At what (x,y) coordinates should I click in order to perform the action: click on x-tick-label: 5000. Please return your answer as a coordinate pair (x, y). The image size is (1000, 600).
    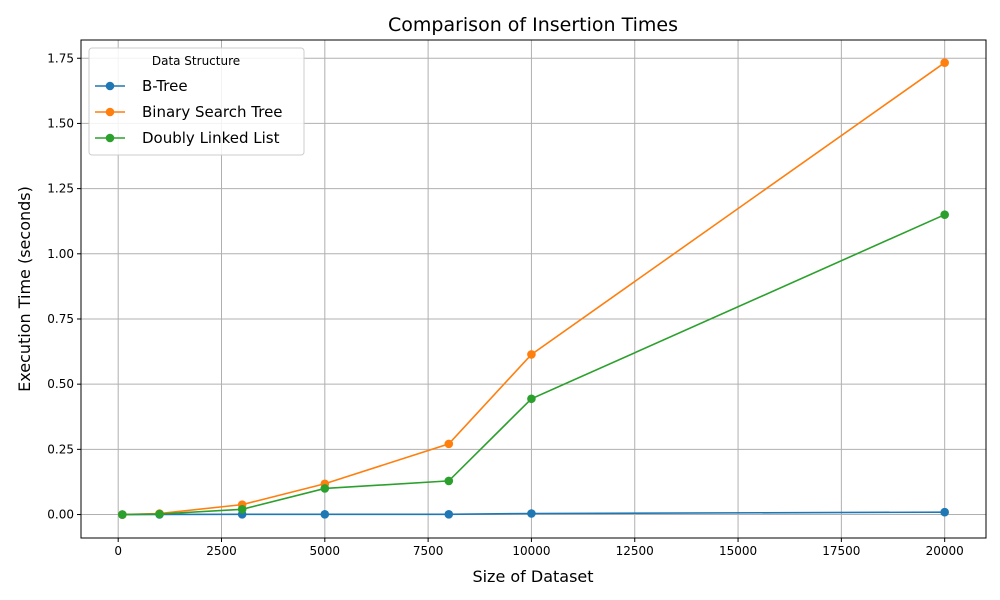
    Looking at the image, I should click on (325, 551).